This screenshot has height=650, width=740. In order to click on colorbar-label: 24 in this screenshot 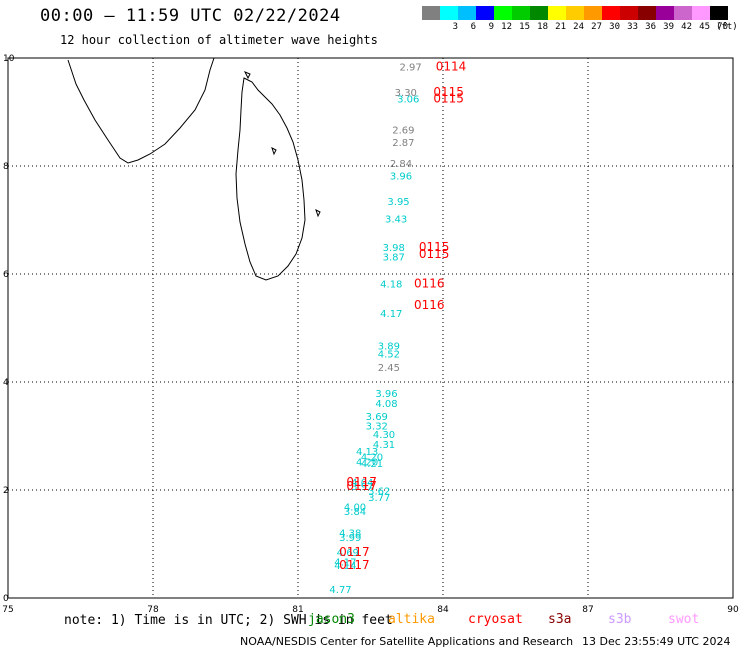, I will do `click(578, 27)`.